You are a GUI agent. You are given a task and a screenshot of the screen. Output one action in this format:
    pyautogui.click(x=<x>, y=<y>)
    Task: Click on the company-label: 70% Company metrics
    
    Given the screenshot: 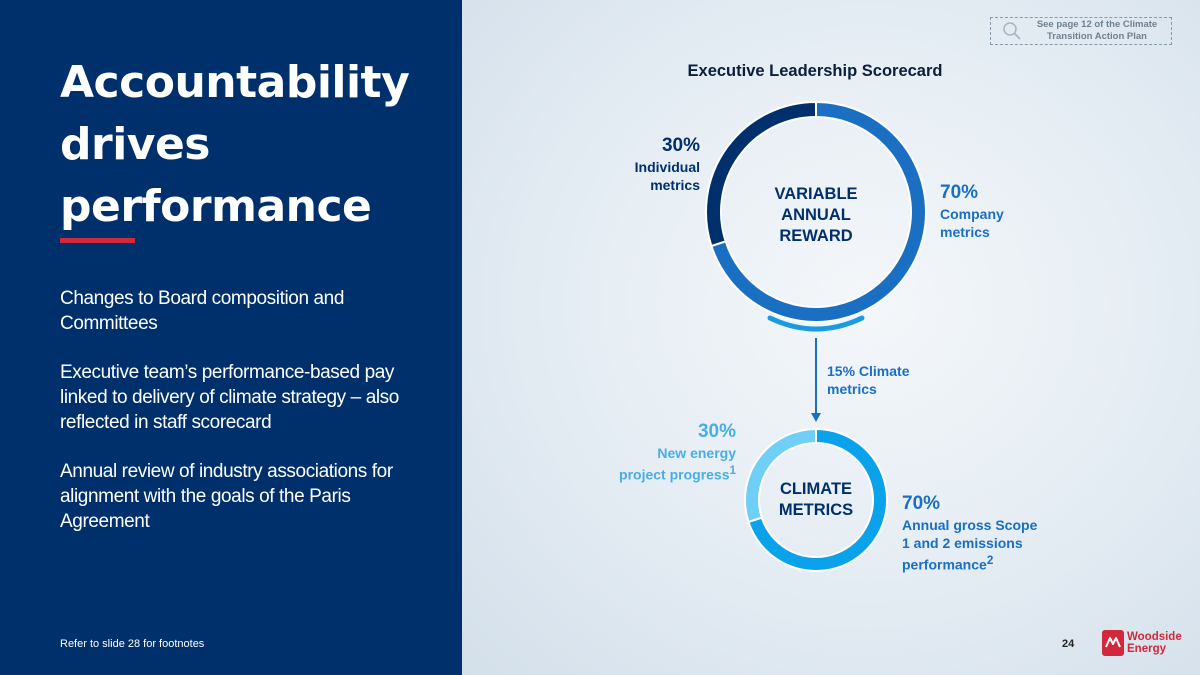 What is the action you would take?
    pyautogui.click(x=995, y=211)
    